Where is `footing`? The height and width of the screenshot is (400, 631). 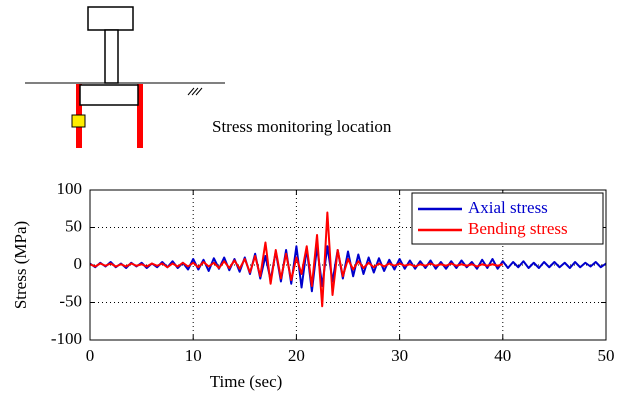 footing is located at coordinates (109, 95).